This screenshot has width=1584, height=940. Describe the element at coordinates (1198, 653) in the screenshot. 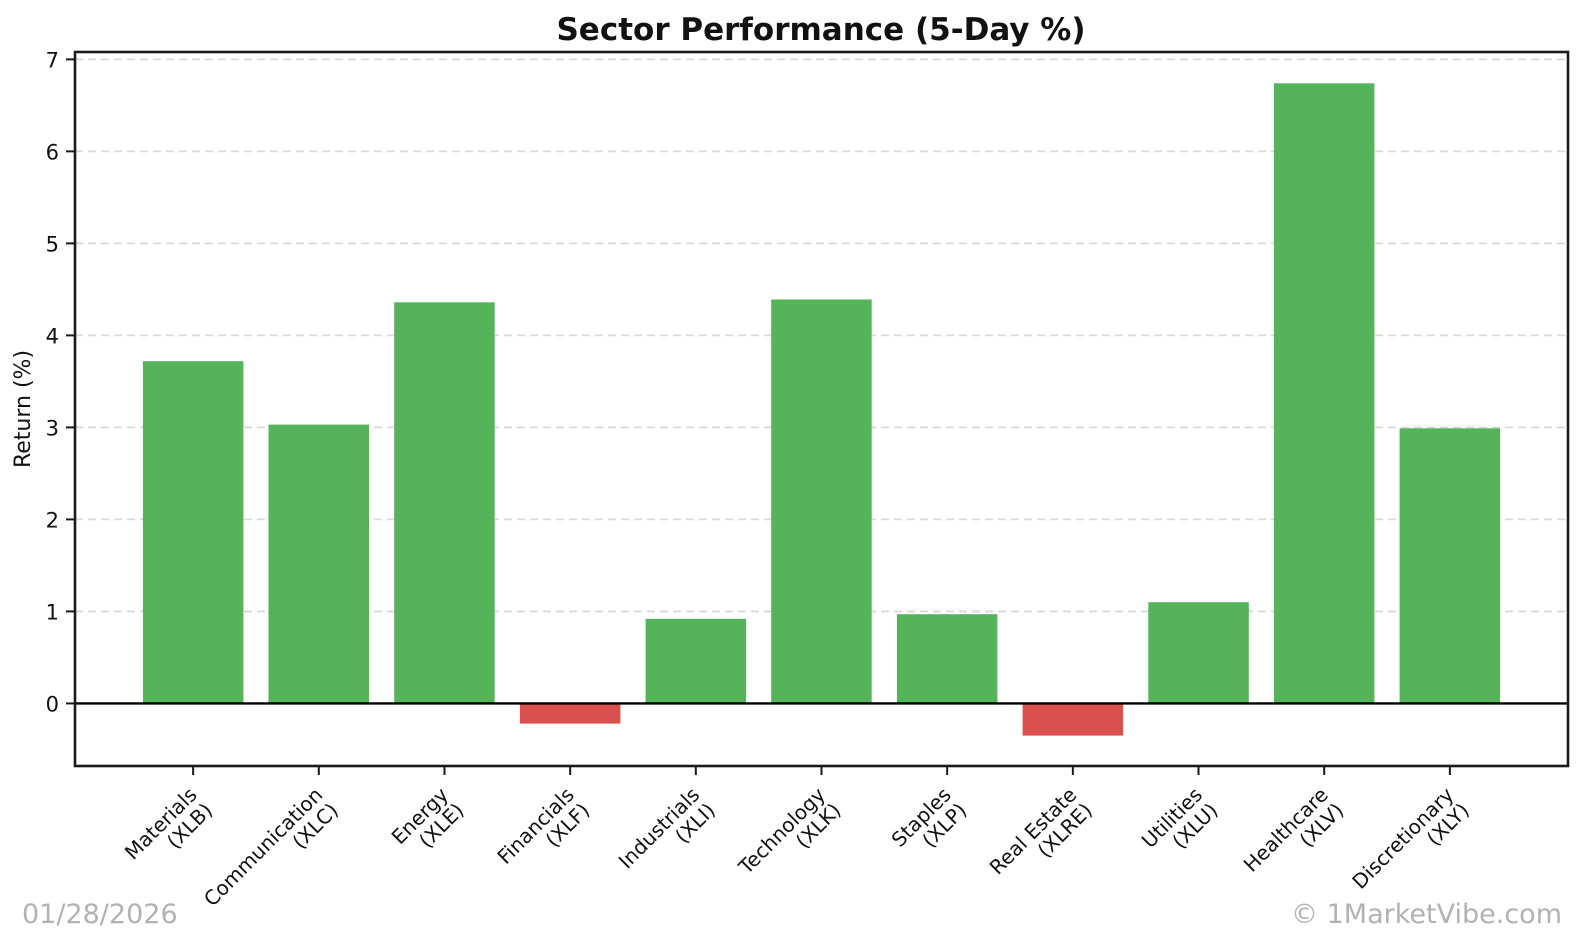

I see `bar-utilities` at that location.